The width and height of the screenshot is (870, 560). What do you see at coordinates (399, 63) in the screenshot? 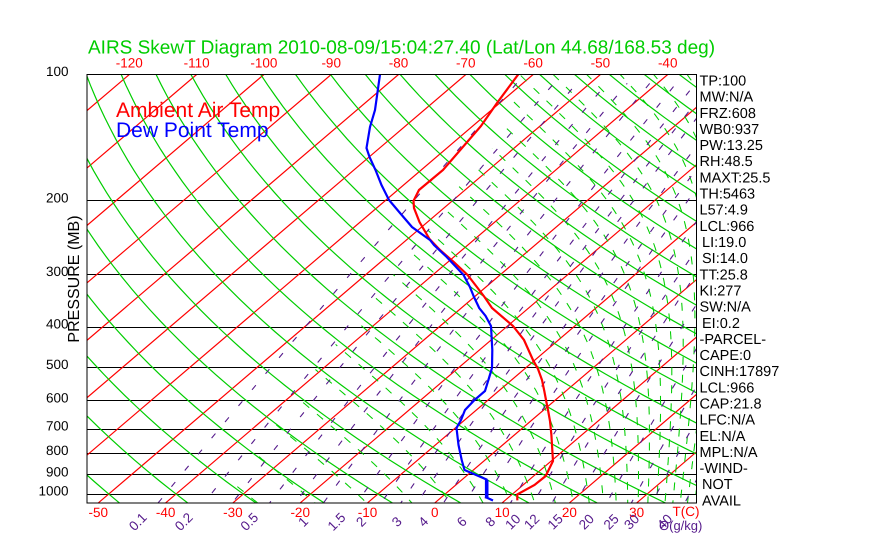
I see `svg-text: -80` at bounding box center [399, 63].